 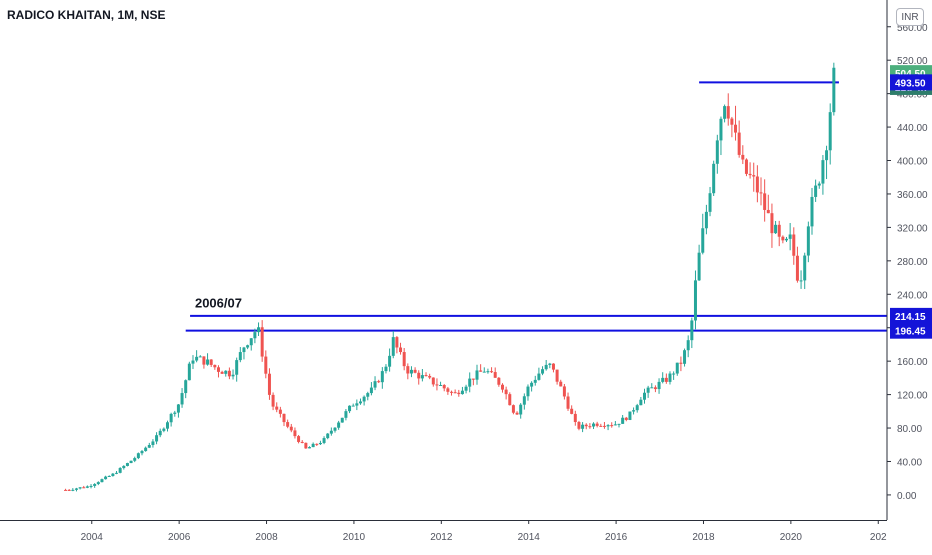 What do you see at coordinates (878, 537) in the screenshot?
I see `x-tick-label: 202` at bounding box center [878, 537].